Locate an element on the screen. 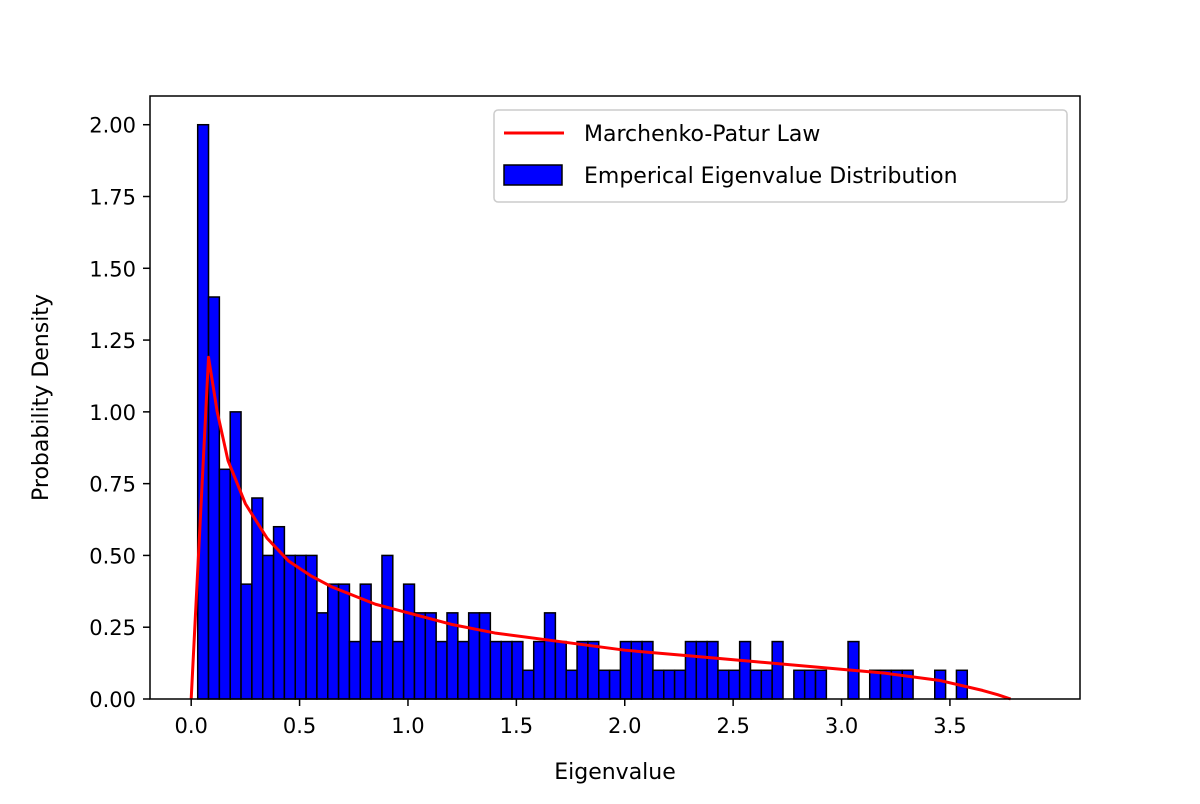 This screenshot has height=804, width=1200. y-tick-label: 2.00 is located at coordinates (112, 126).